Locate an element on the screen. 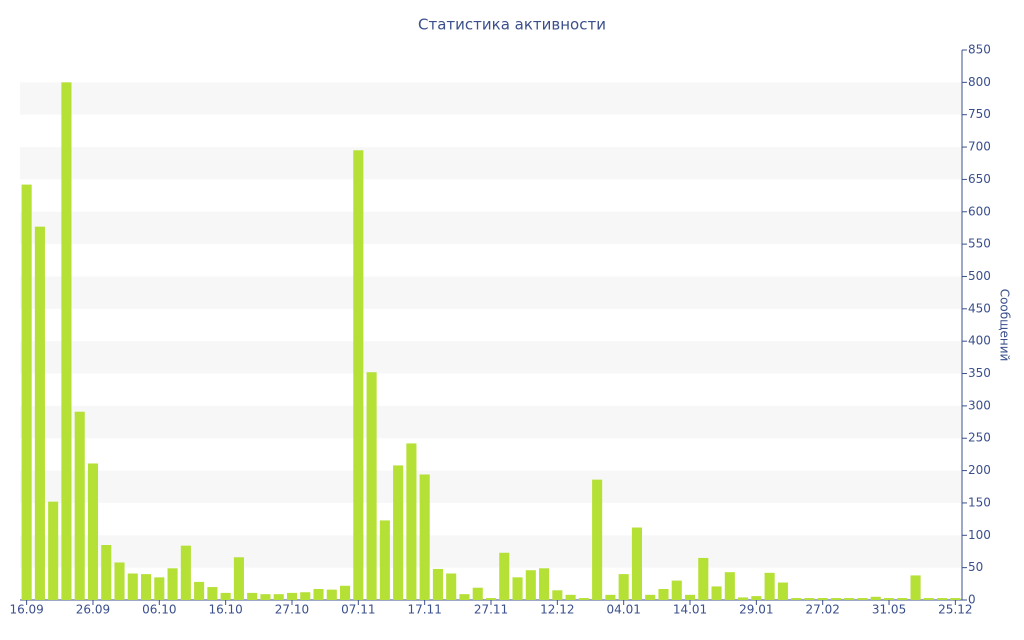 The width and height of the screenshot is (1024, 640). y-tick-label: 50 is located at coordinates (975, 567).